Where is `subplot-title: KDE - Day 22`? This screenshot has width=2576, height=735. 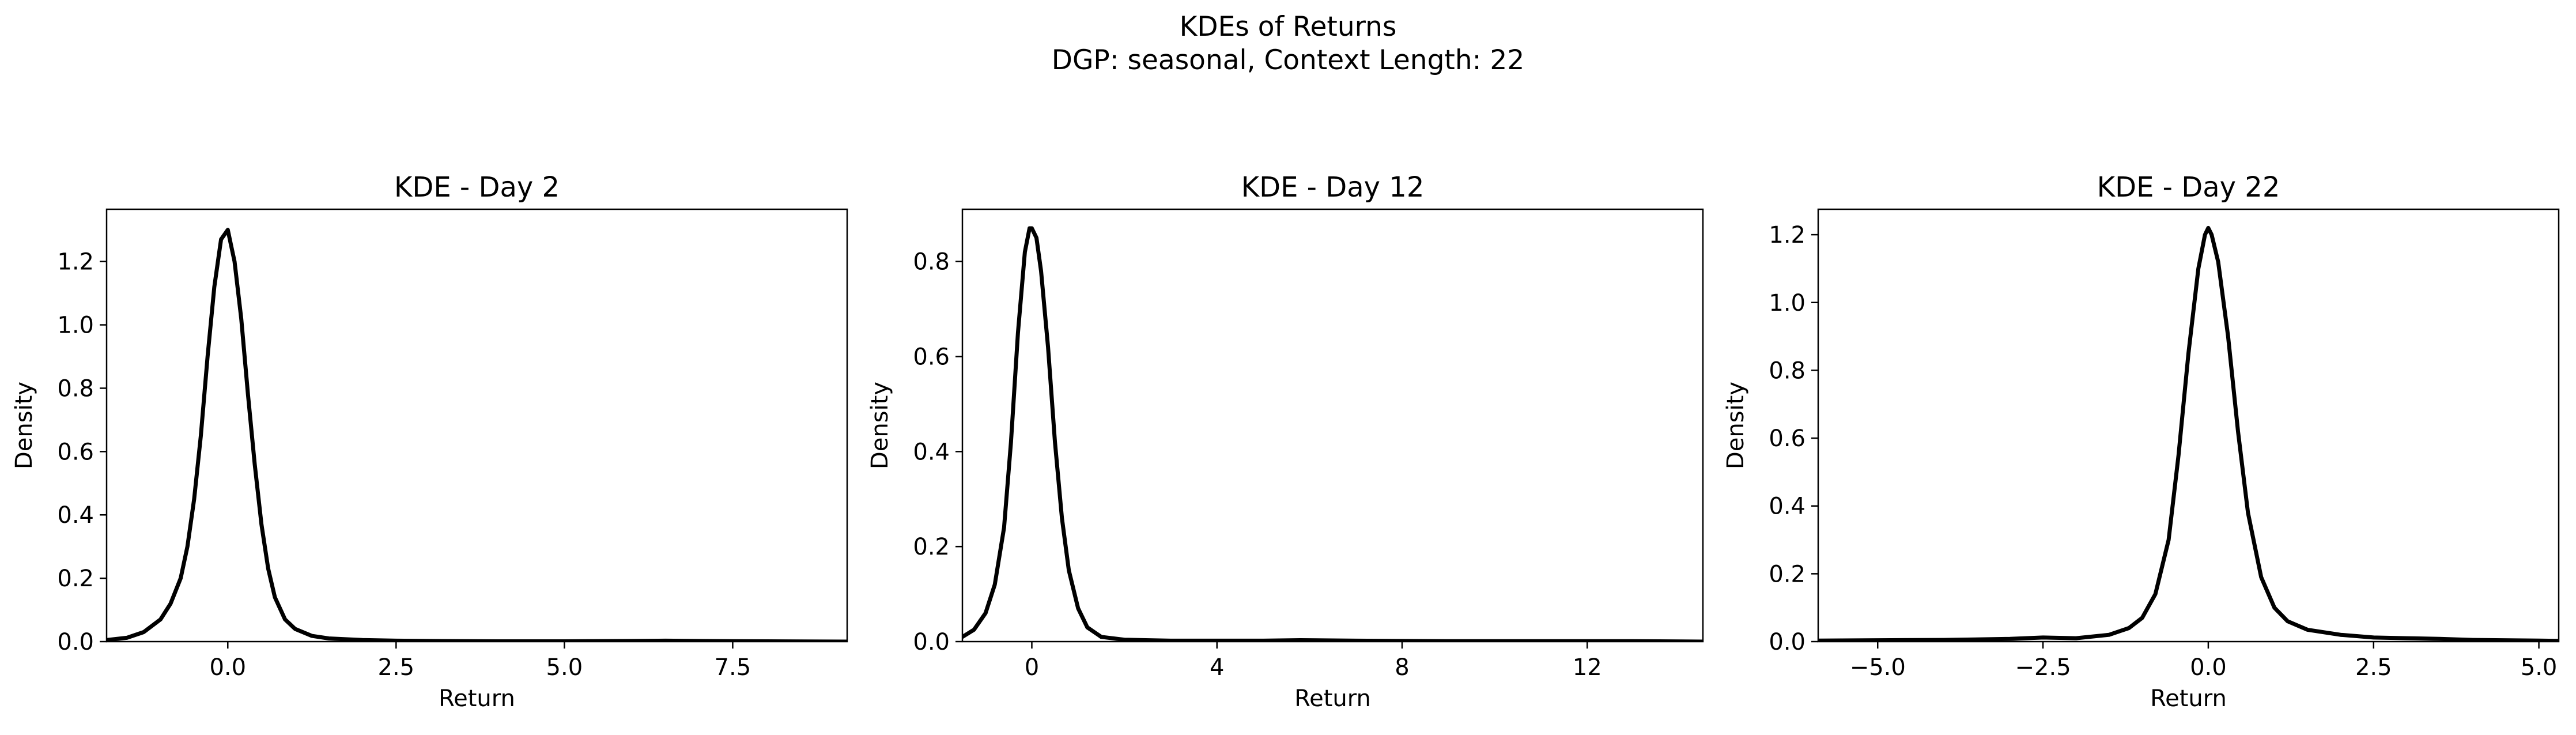 subplot-title: KDE - Day 22 is located at coordinates (2188, 187).